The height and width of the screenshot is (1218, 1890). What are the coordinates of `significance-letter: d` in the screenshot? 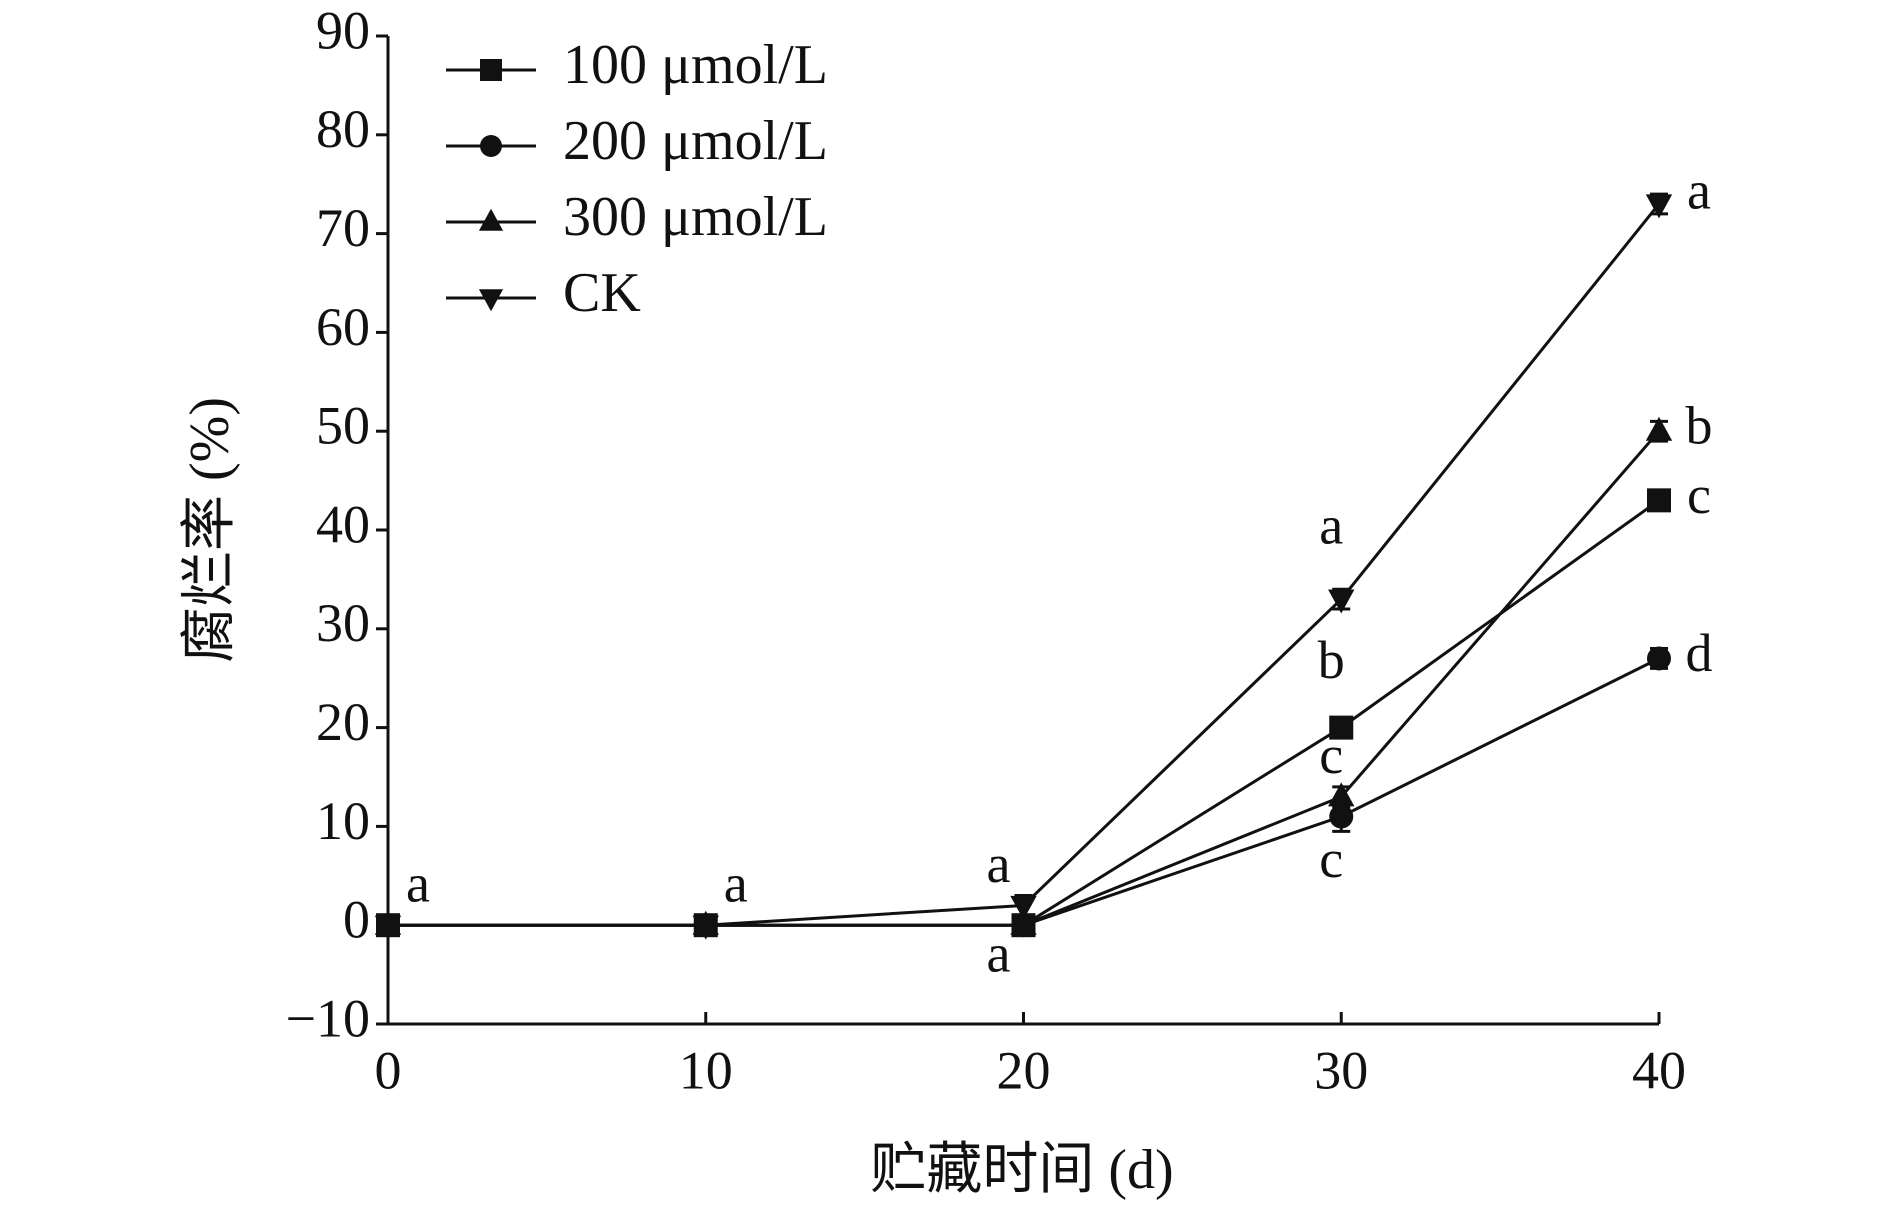 It's located at (1699, 653).